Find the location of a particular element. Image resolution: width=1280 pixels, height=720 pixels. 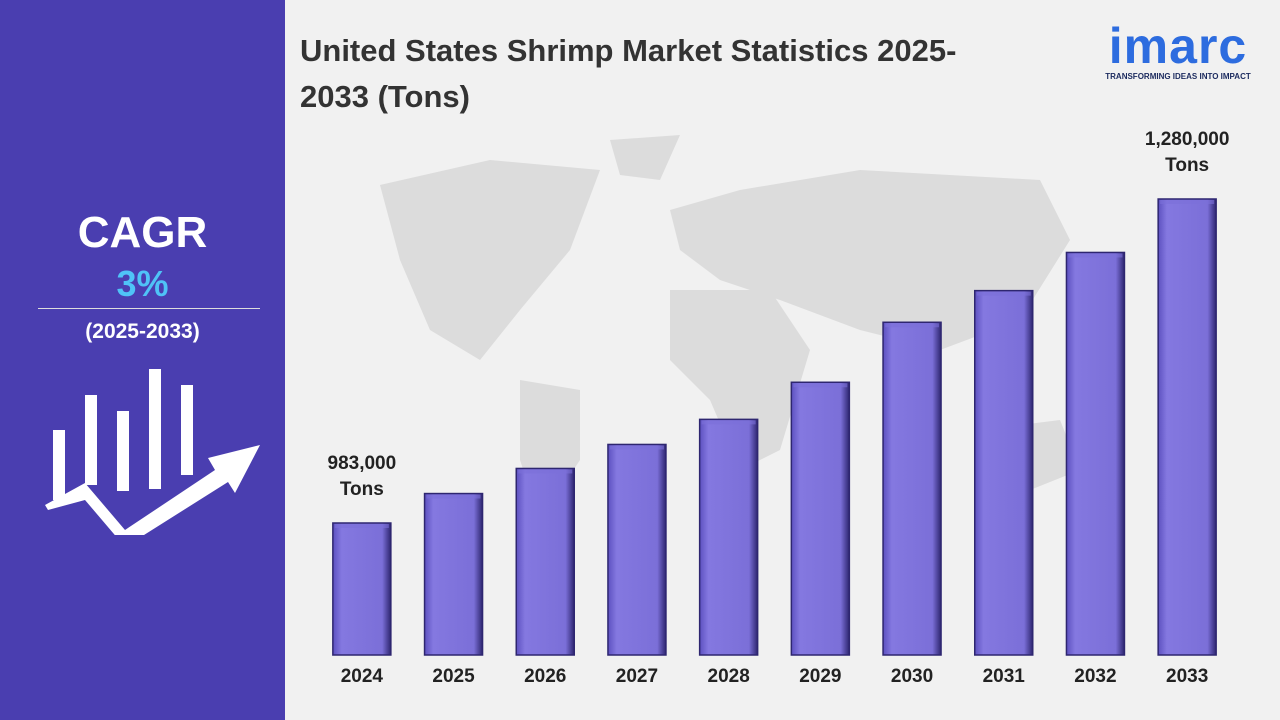

x-tick-label: 2027 is located at coordinates (637, 676).